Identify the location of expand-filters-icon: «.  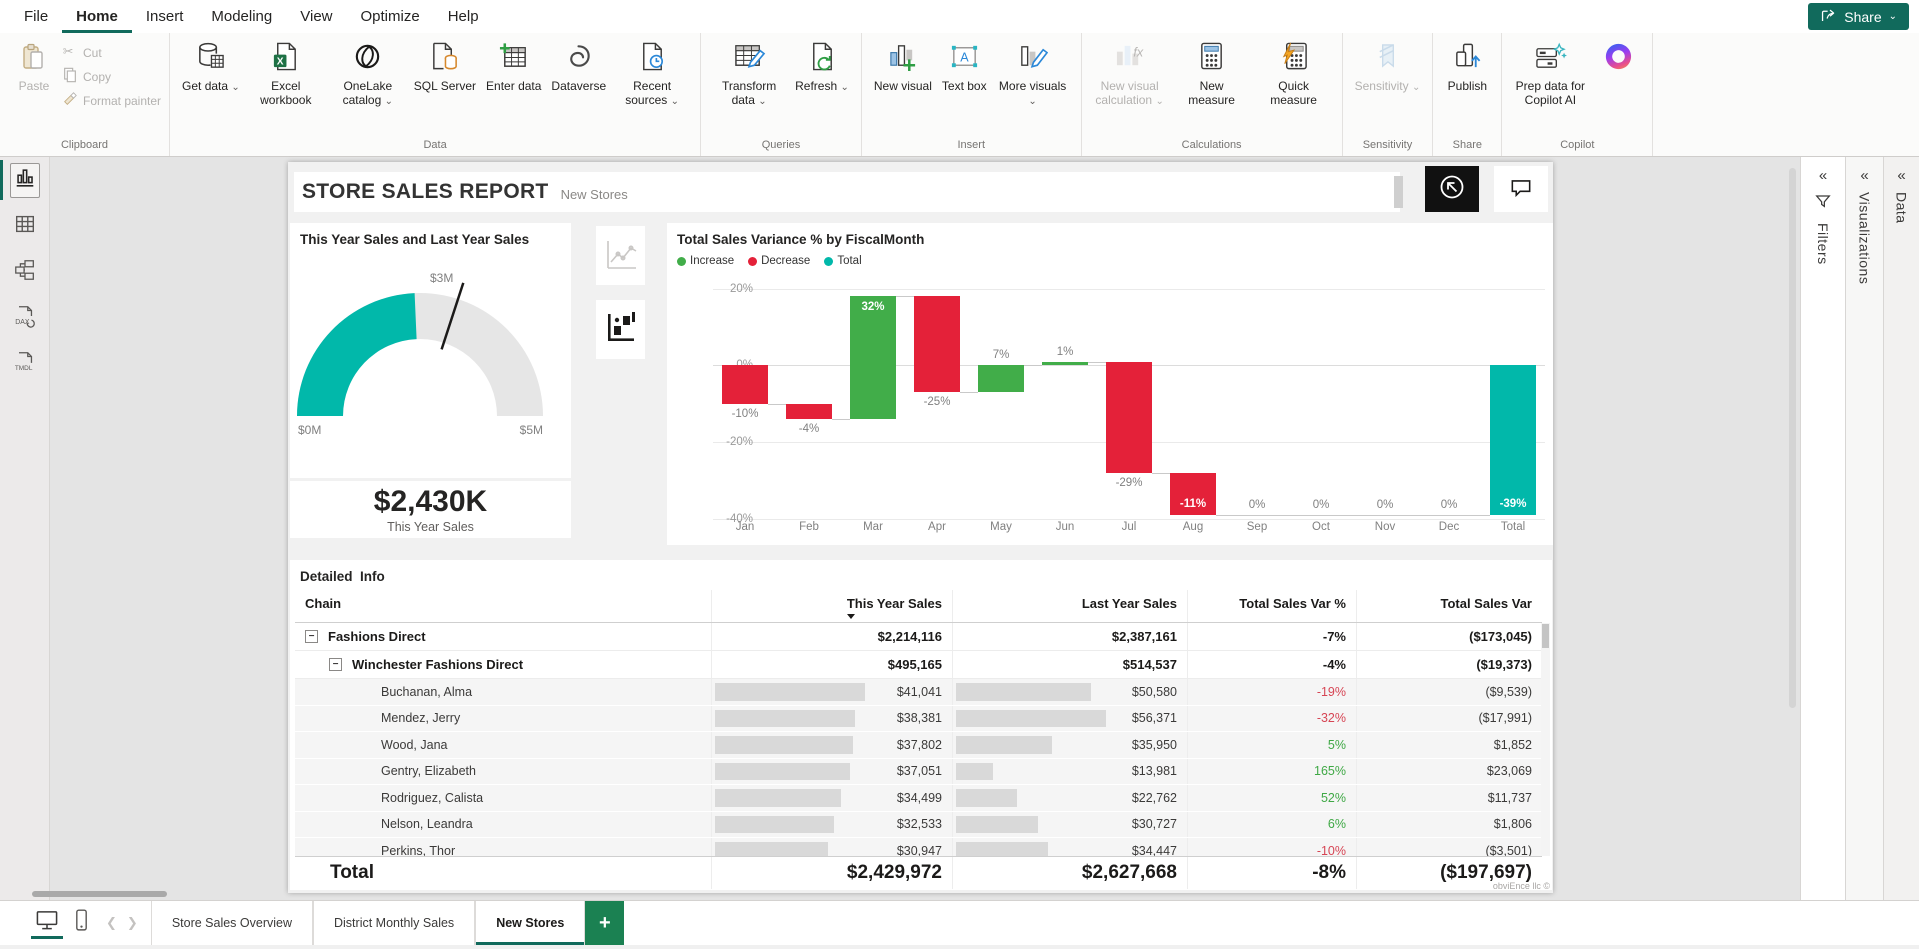
(1823, 175).